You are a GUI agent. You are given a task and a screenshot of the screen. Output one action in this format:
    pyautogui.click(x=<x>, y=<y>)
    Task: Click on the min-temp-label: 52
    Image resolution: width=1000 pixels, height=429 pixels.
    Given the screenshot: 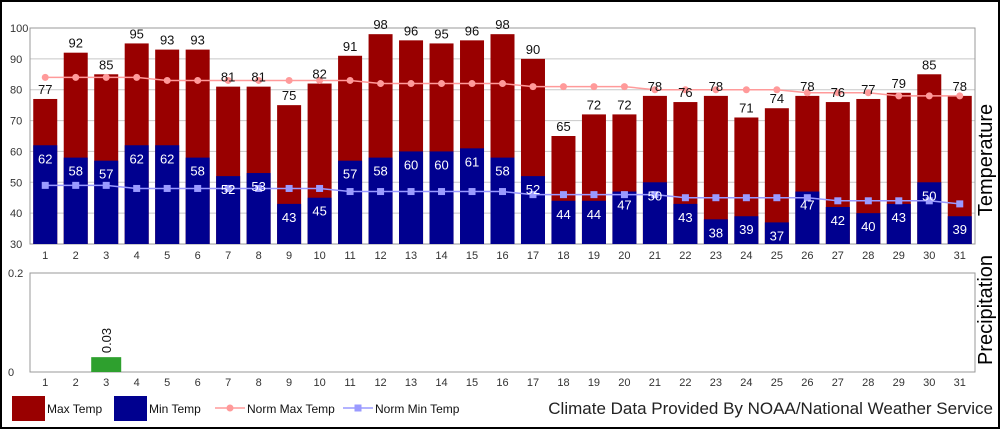 What is the action you would take?
    pyautogui.click(x=533, y=189)
    